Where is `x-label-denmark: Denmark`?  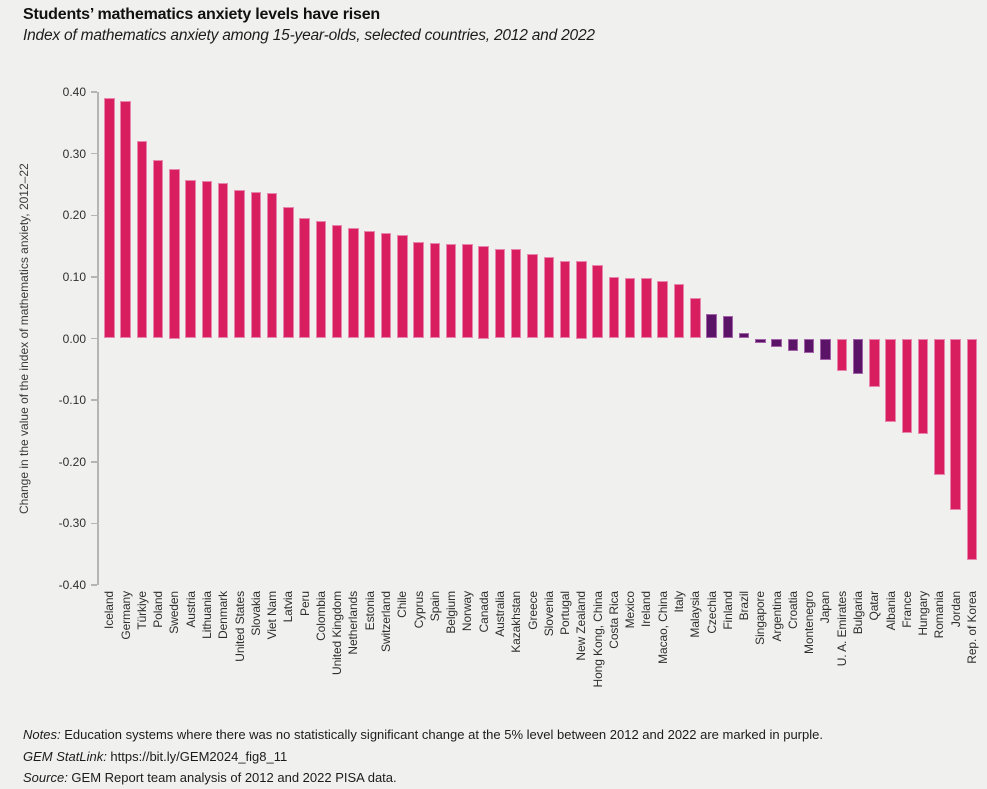 x-label-denmark: Denmark is located at coordinates (223, 615).